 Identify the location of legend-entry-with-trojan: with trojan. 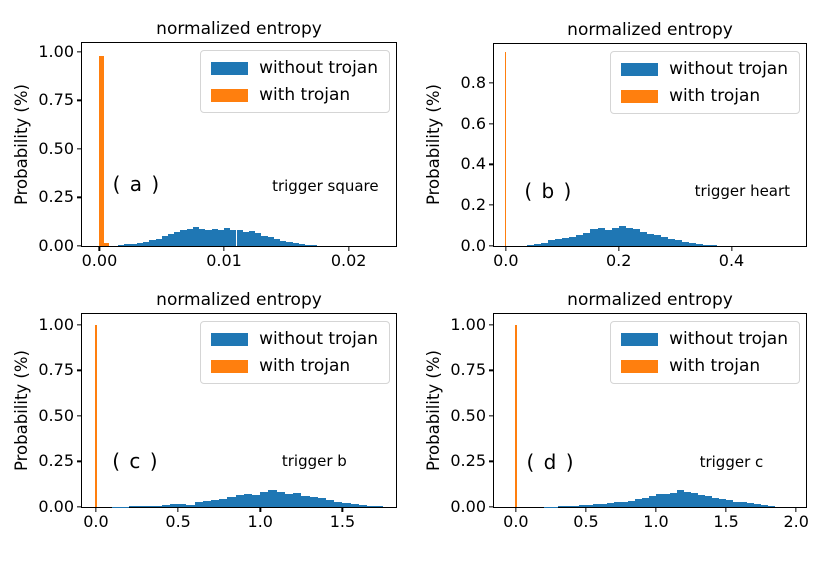
(704, 366).